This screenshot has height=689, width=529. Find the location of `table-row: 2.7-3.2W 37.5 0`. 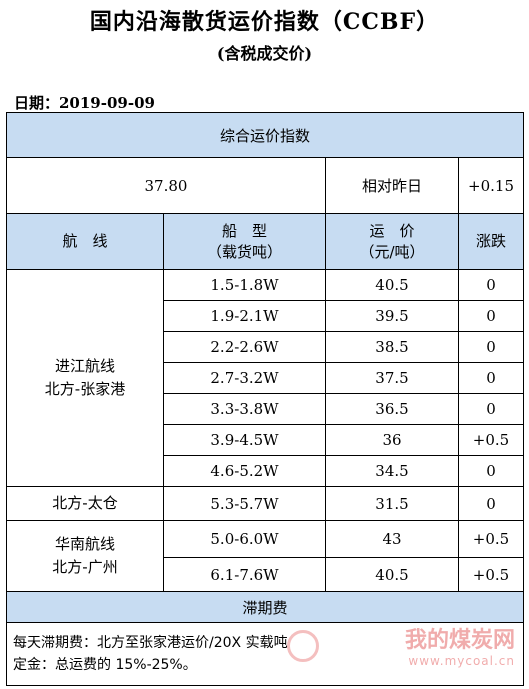

table-row: 2.7-3.2W 37.5 0 is located at coordinates (266, 378).